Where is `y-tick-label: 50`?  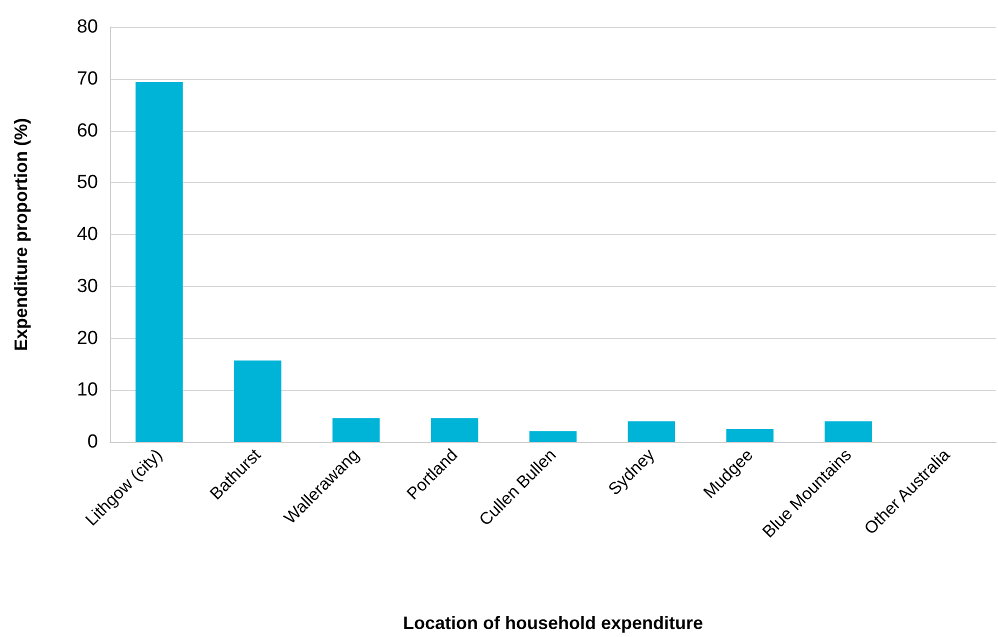
y-tick-label: 50 is located at coordinates (87, 183).